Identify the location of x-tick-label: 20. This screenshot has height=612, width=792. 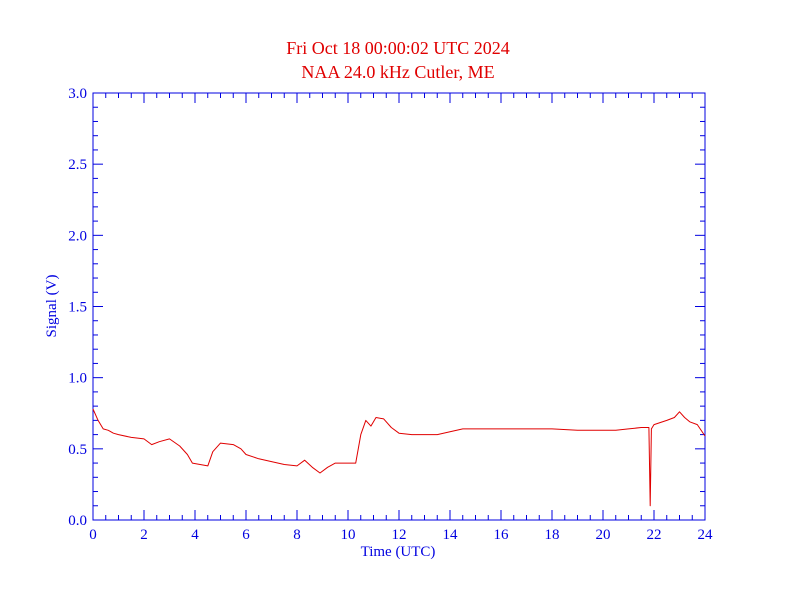
(603, 535).